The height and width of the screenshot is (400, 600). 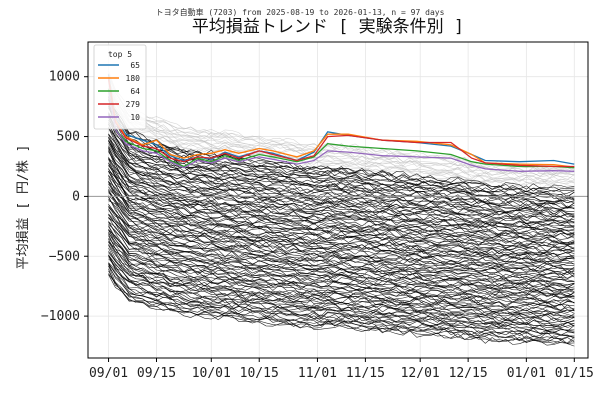 I want to click on x-tick-label: 01/01, so click(x=526, y=373).